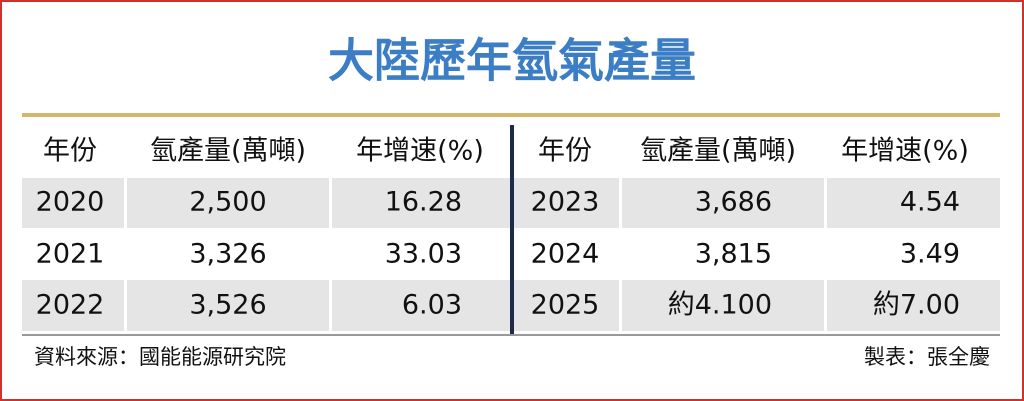 This screenshot has height=401, width=1024. Describe the element at coordinates (733, 254) in the screenshot. I see `table-cell: 3,815` at that location.